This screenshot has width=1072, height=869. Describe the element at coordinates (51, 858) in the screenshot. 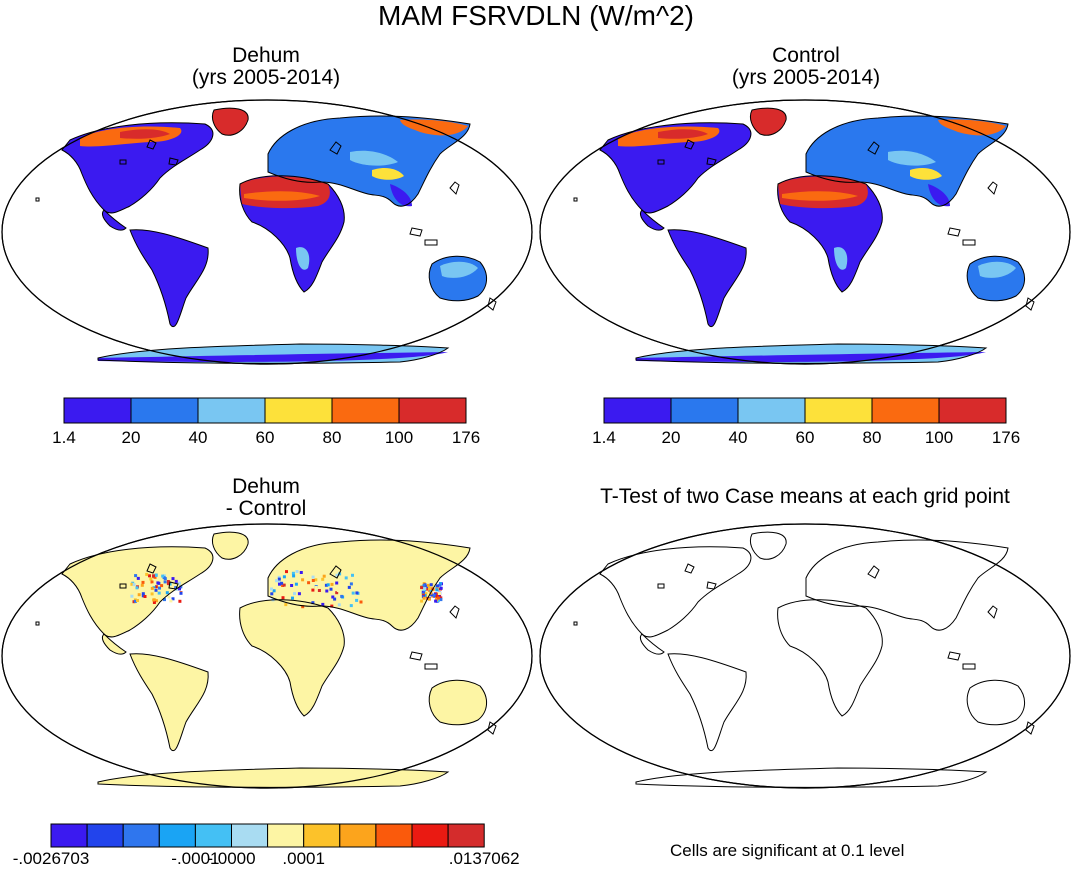

I see `colorbar-tick-label: -.0026703` at that location.